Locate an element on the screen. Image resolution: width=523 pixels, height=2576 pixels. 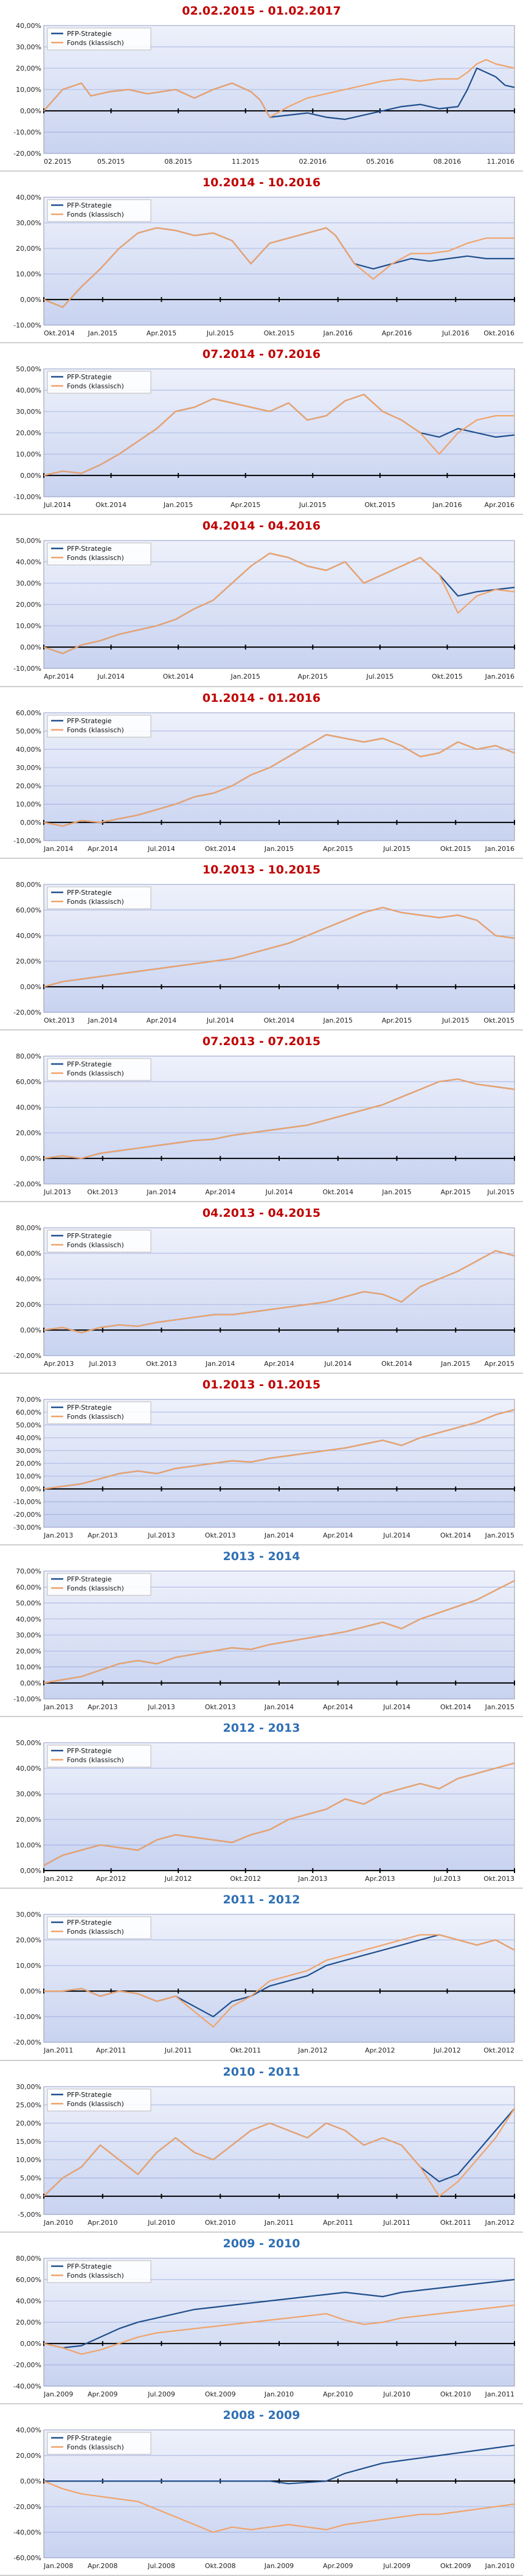
x-tick-label: Jan.2011 is located at coordinates (500, 2394).